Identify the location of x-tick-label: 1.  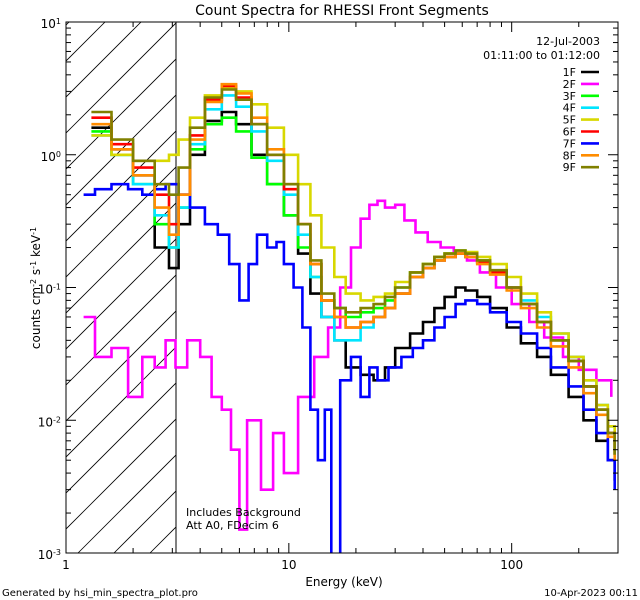
(66, 565).